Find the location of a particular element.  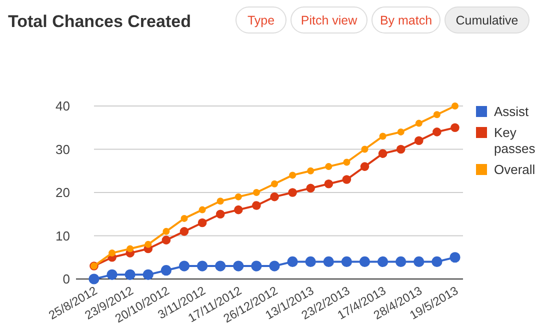

text: Pitch view is located at coordinates (329, 21).